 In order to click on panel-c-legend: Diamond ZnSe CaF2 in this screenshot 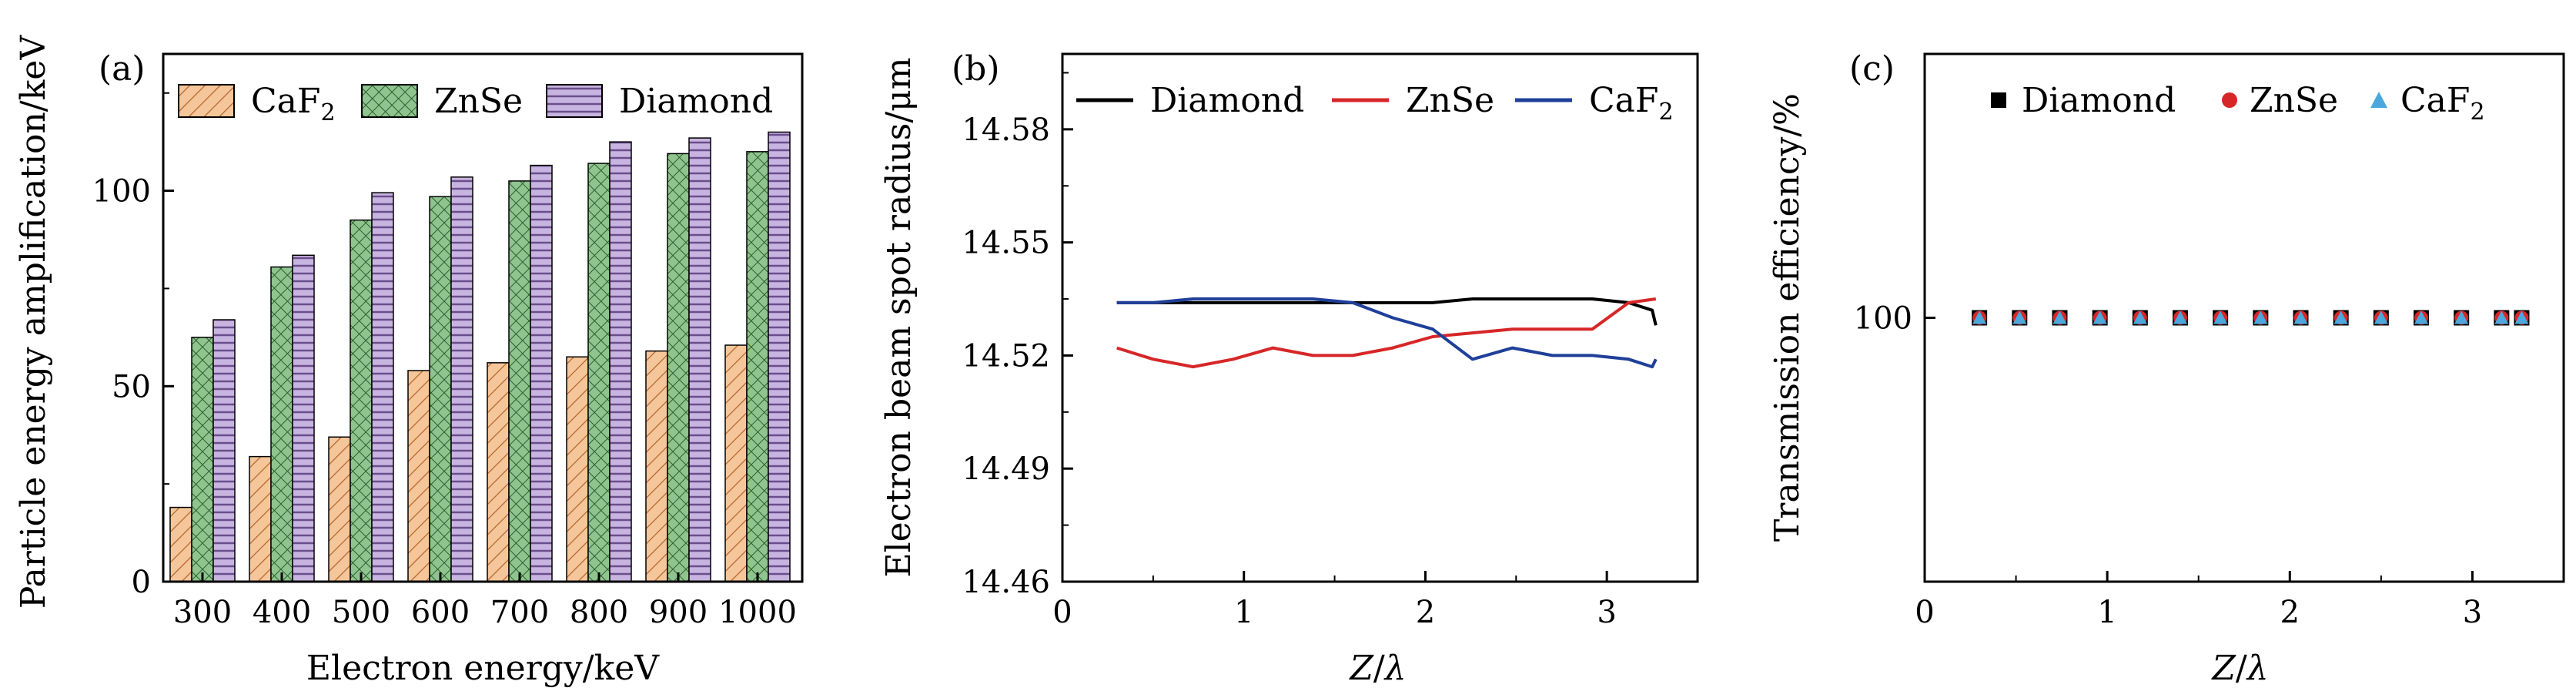, I will do `click(2238, 104)`.